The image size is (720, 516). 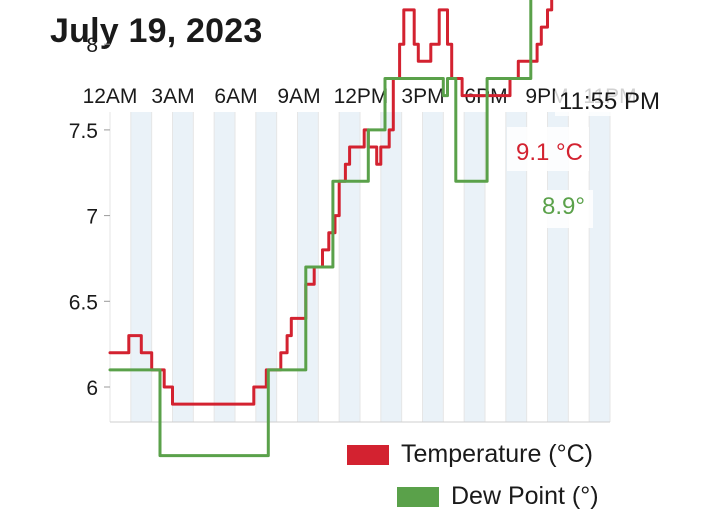 What do you see at coordinates (418, 496) in the screenshot?
I see `dew-point-swatch` at bounding box center [418, 496].